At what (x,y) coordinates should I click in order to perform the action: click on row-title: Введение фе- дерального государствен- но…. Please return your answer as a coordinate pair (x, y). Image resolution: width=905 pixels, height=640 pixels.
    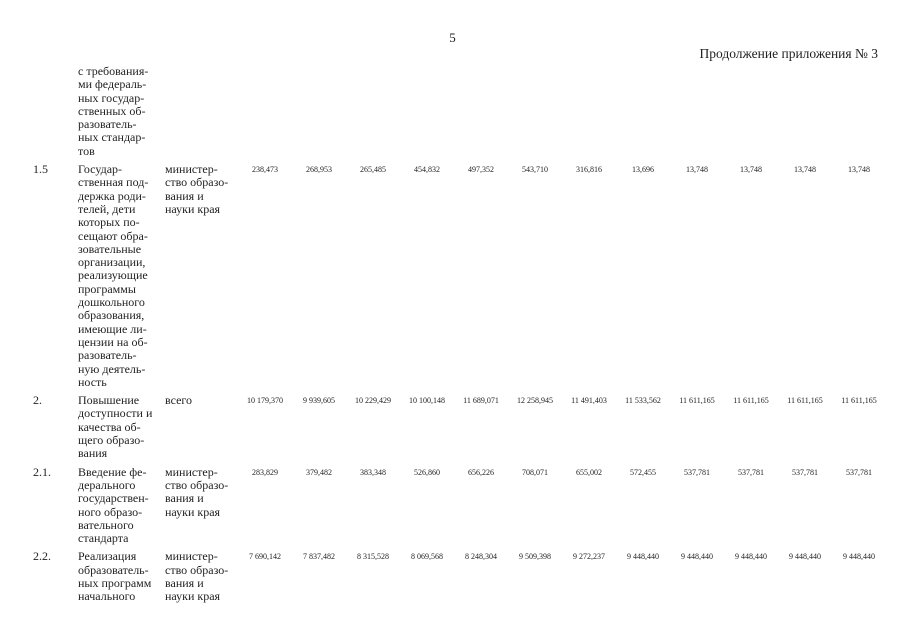
    Looking at the image, I should click on (113, 505).